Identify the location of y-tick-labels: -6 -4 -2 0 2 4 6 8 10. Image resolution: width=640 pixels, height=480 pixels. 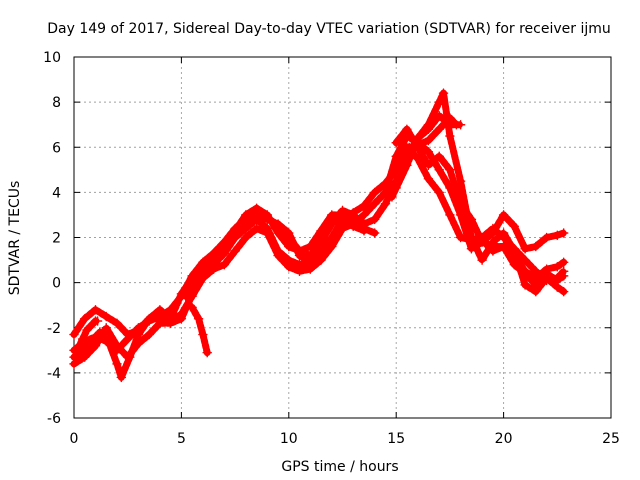
(52, 238).